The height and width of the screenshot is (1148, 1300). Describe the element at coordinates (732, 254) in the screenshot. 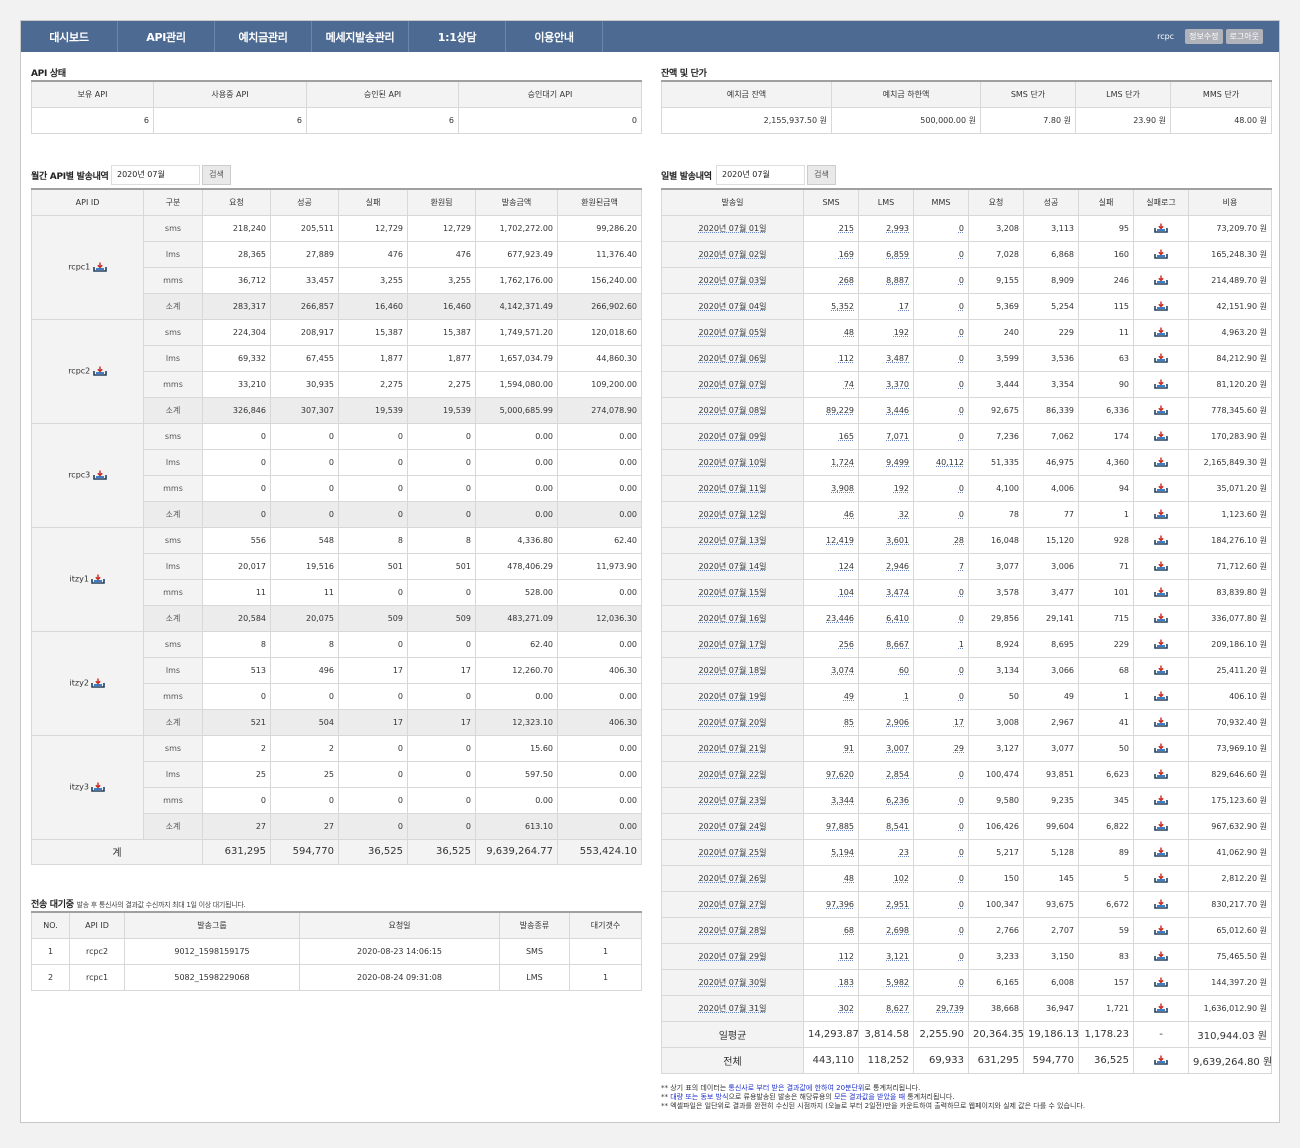

I see `date-link: 2020년 07월 02일` at that location.